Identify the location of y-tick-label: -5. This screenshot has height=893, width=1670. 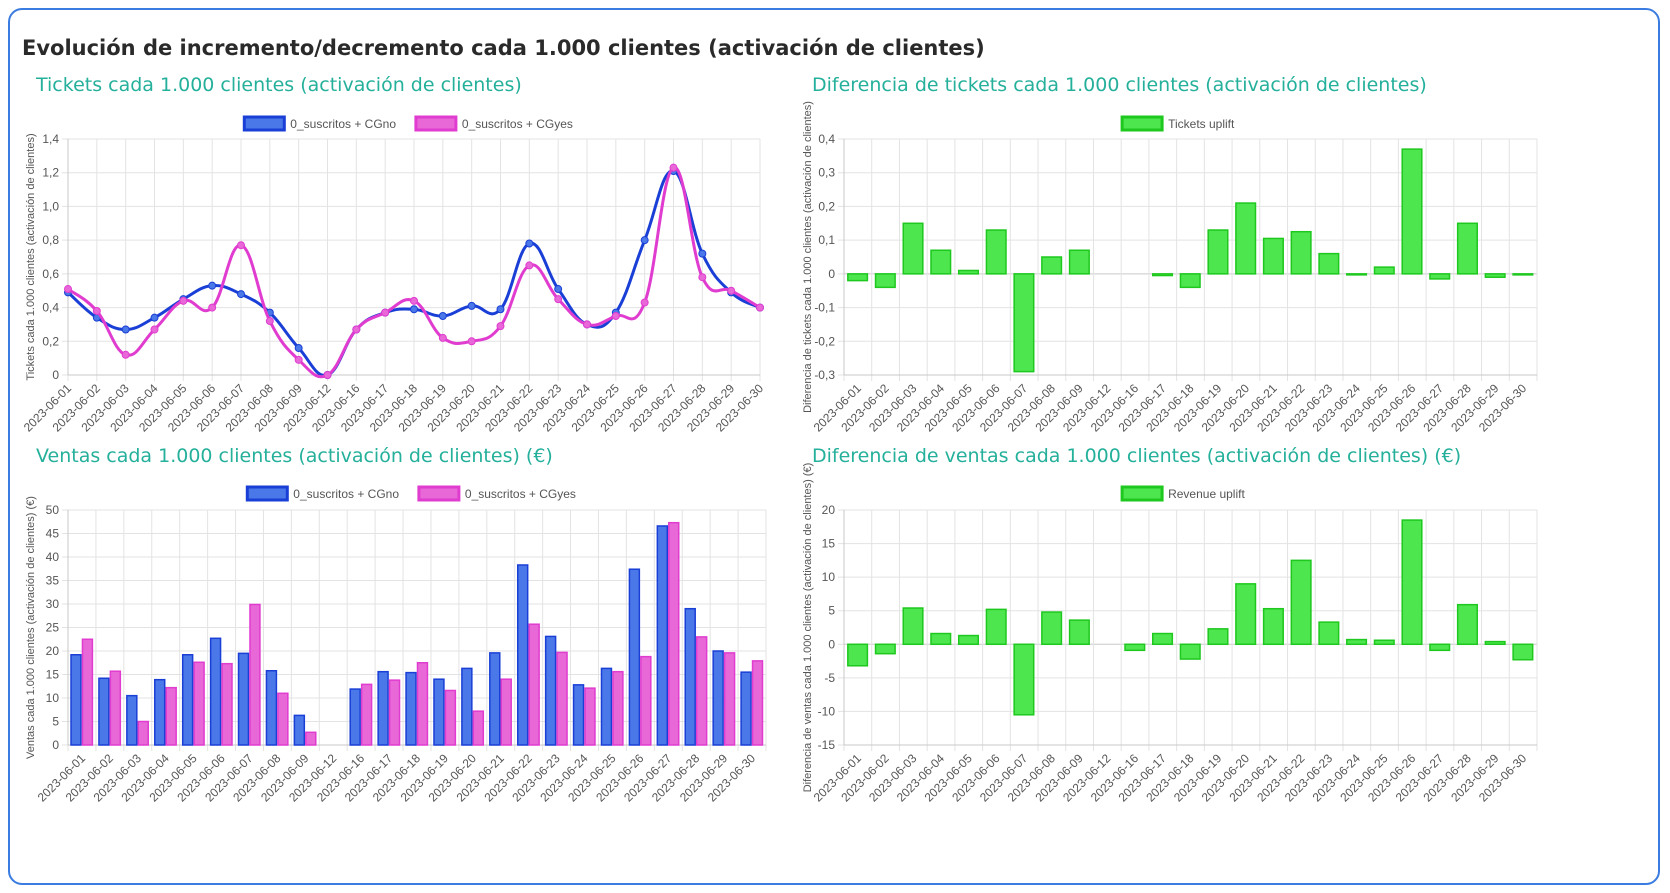
(829, 678).